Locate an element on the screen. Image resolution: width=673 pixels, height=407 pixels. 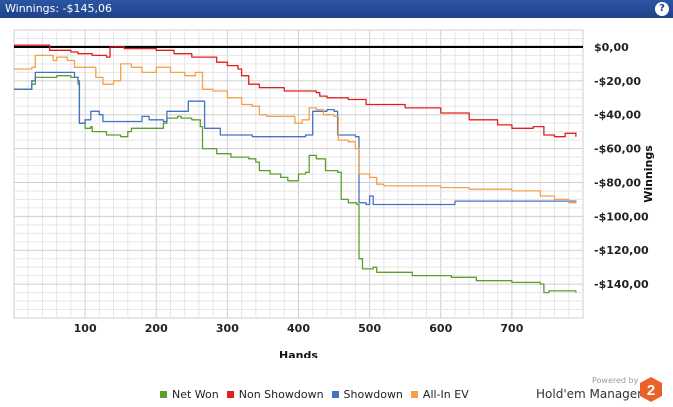
x-tick-label: 400 is located at coordinates (298, 328).